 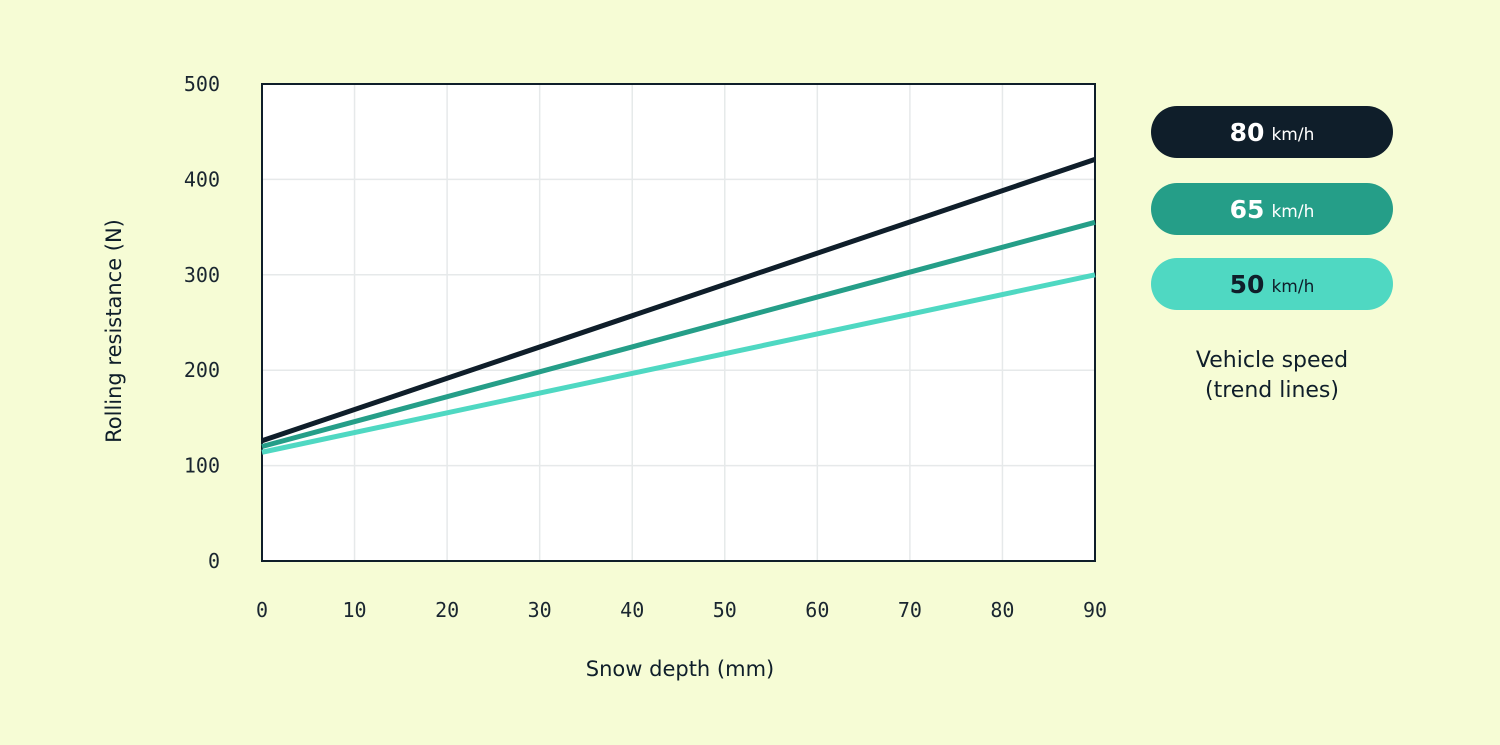 What do you see at coordinates (725, 610) in the screenshot?
I see `x-tick-label: 50` at bounding box center [725, 610].